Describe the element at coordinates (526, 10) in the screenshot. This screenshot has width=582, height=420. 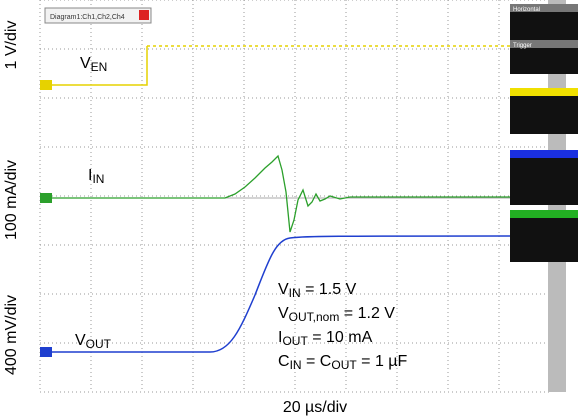
I see `panel-header-text: Horizontal` at that location.